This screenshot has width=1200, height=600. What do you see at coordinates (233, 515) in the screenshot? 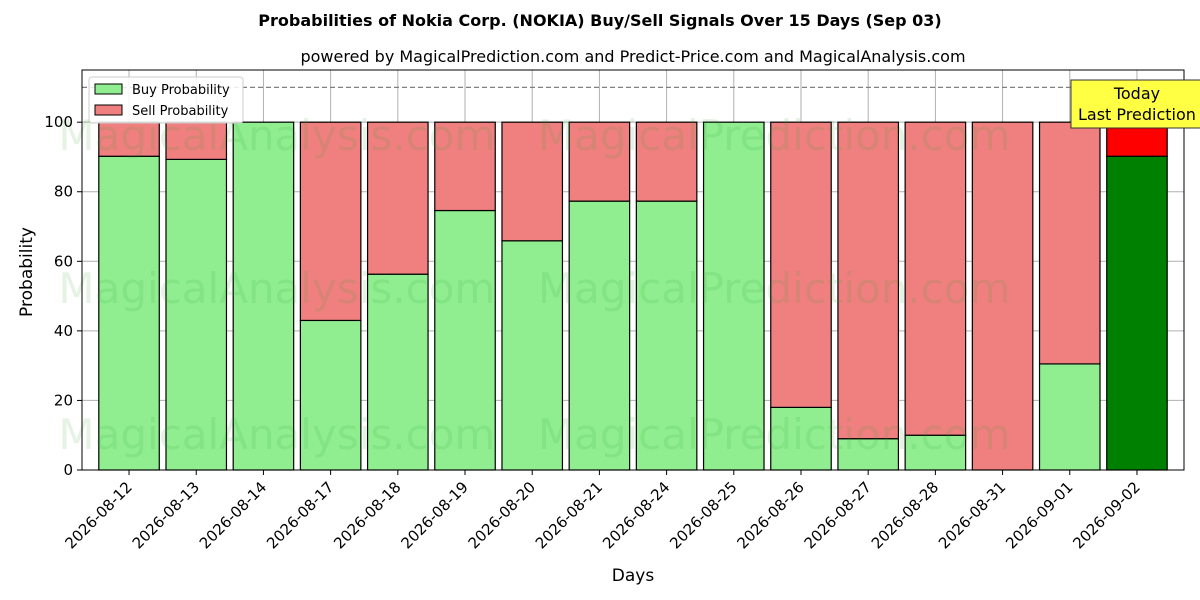
I see `x-tick-label: 2026-08-14` at bounding box center [233, 515].